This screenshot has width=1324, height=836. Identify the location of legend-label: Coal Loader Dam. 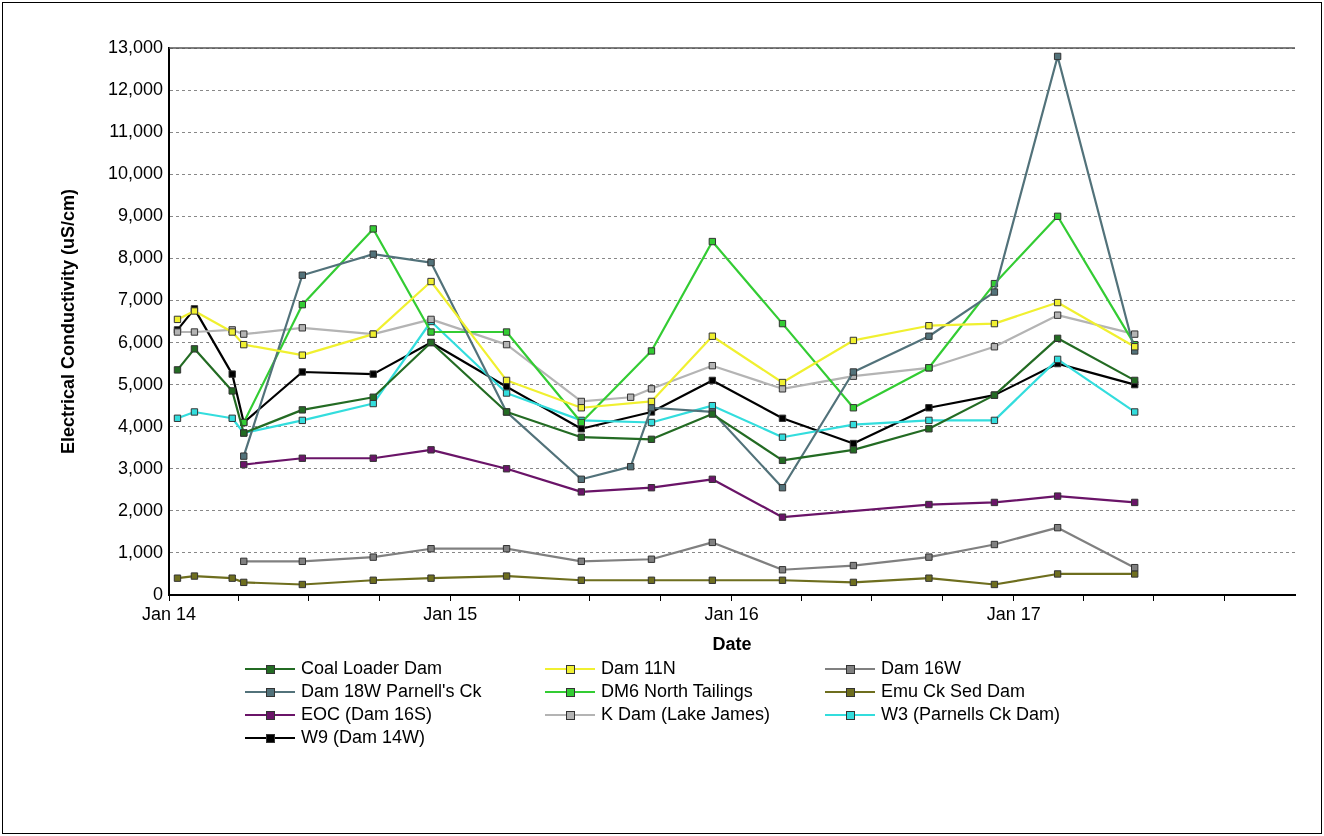
(372, 668).